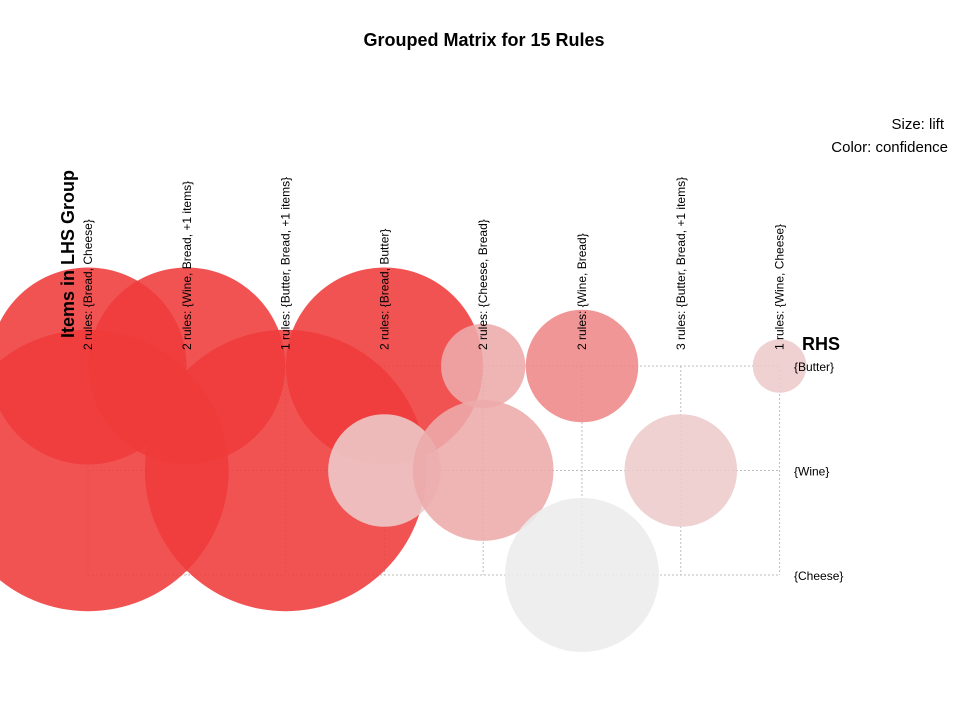 The width and height of the screenshot is (968, 718). Describe the element at coordinates (889, 147) in the screenshot. I see `legend-color-text: Color: confidence` at that location.